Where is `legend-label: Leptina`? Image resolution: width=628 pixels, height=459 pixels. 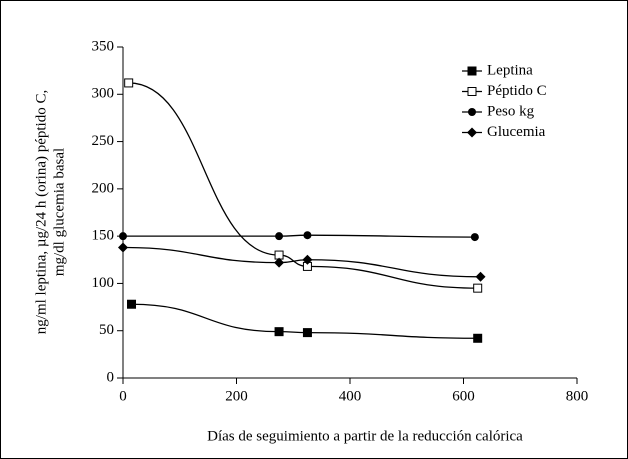
legend-label: Leptina is located at coordinates (510, 70).